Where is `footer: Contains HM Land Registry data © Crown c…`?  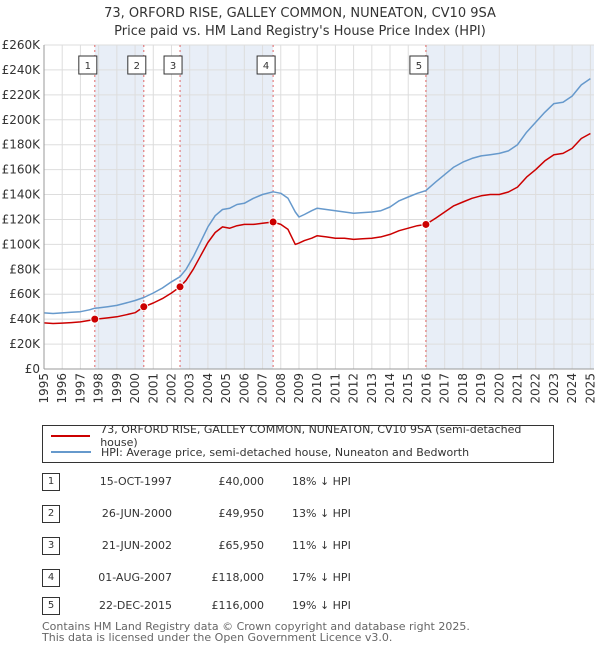
footer: Contains HM Land Registry data © Crown c… is located at coordinates (256, 632).